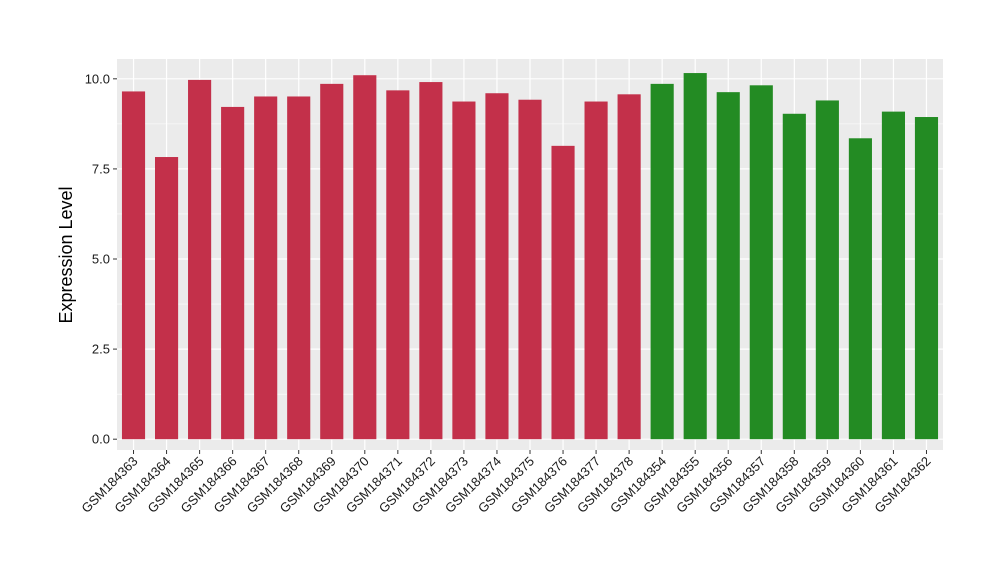 This screenshot has width=1000, height=585. I want to click on bar-GSM184377, so click(596, 270).